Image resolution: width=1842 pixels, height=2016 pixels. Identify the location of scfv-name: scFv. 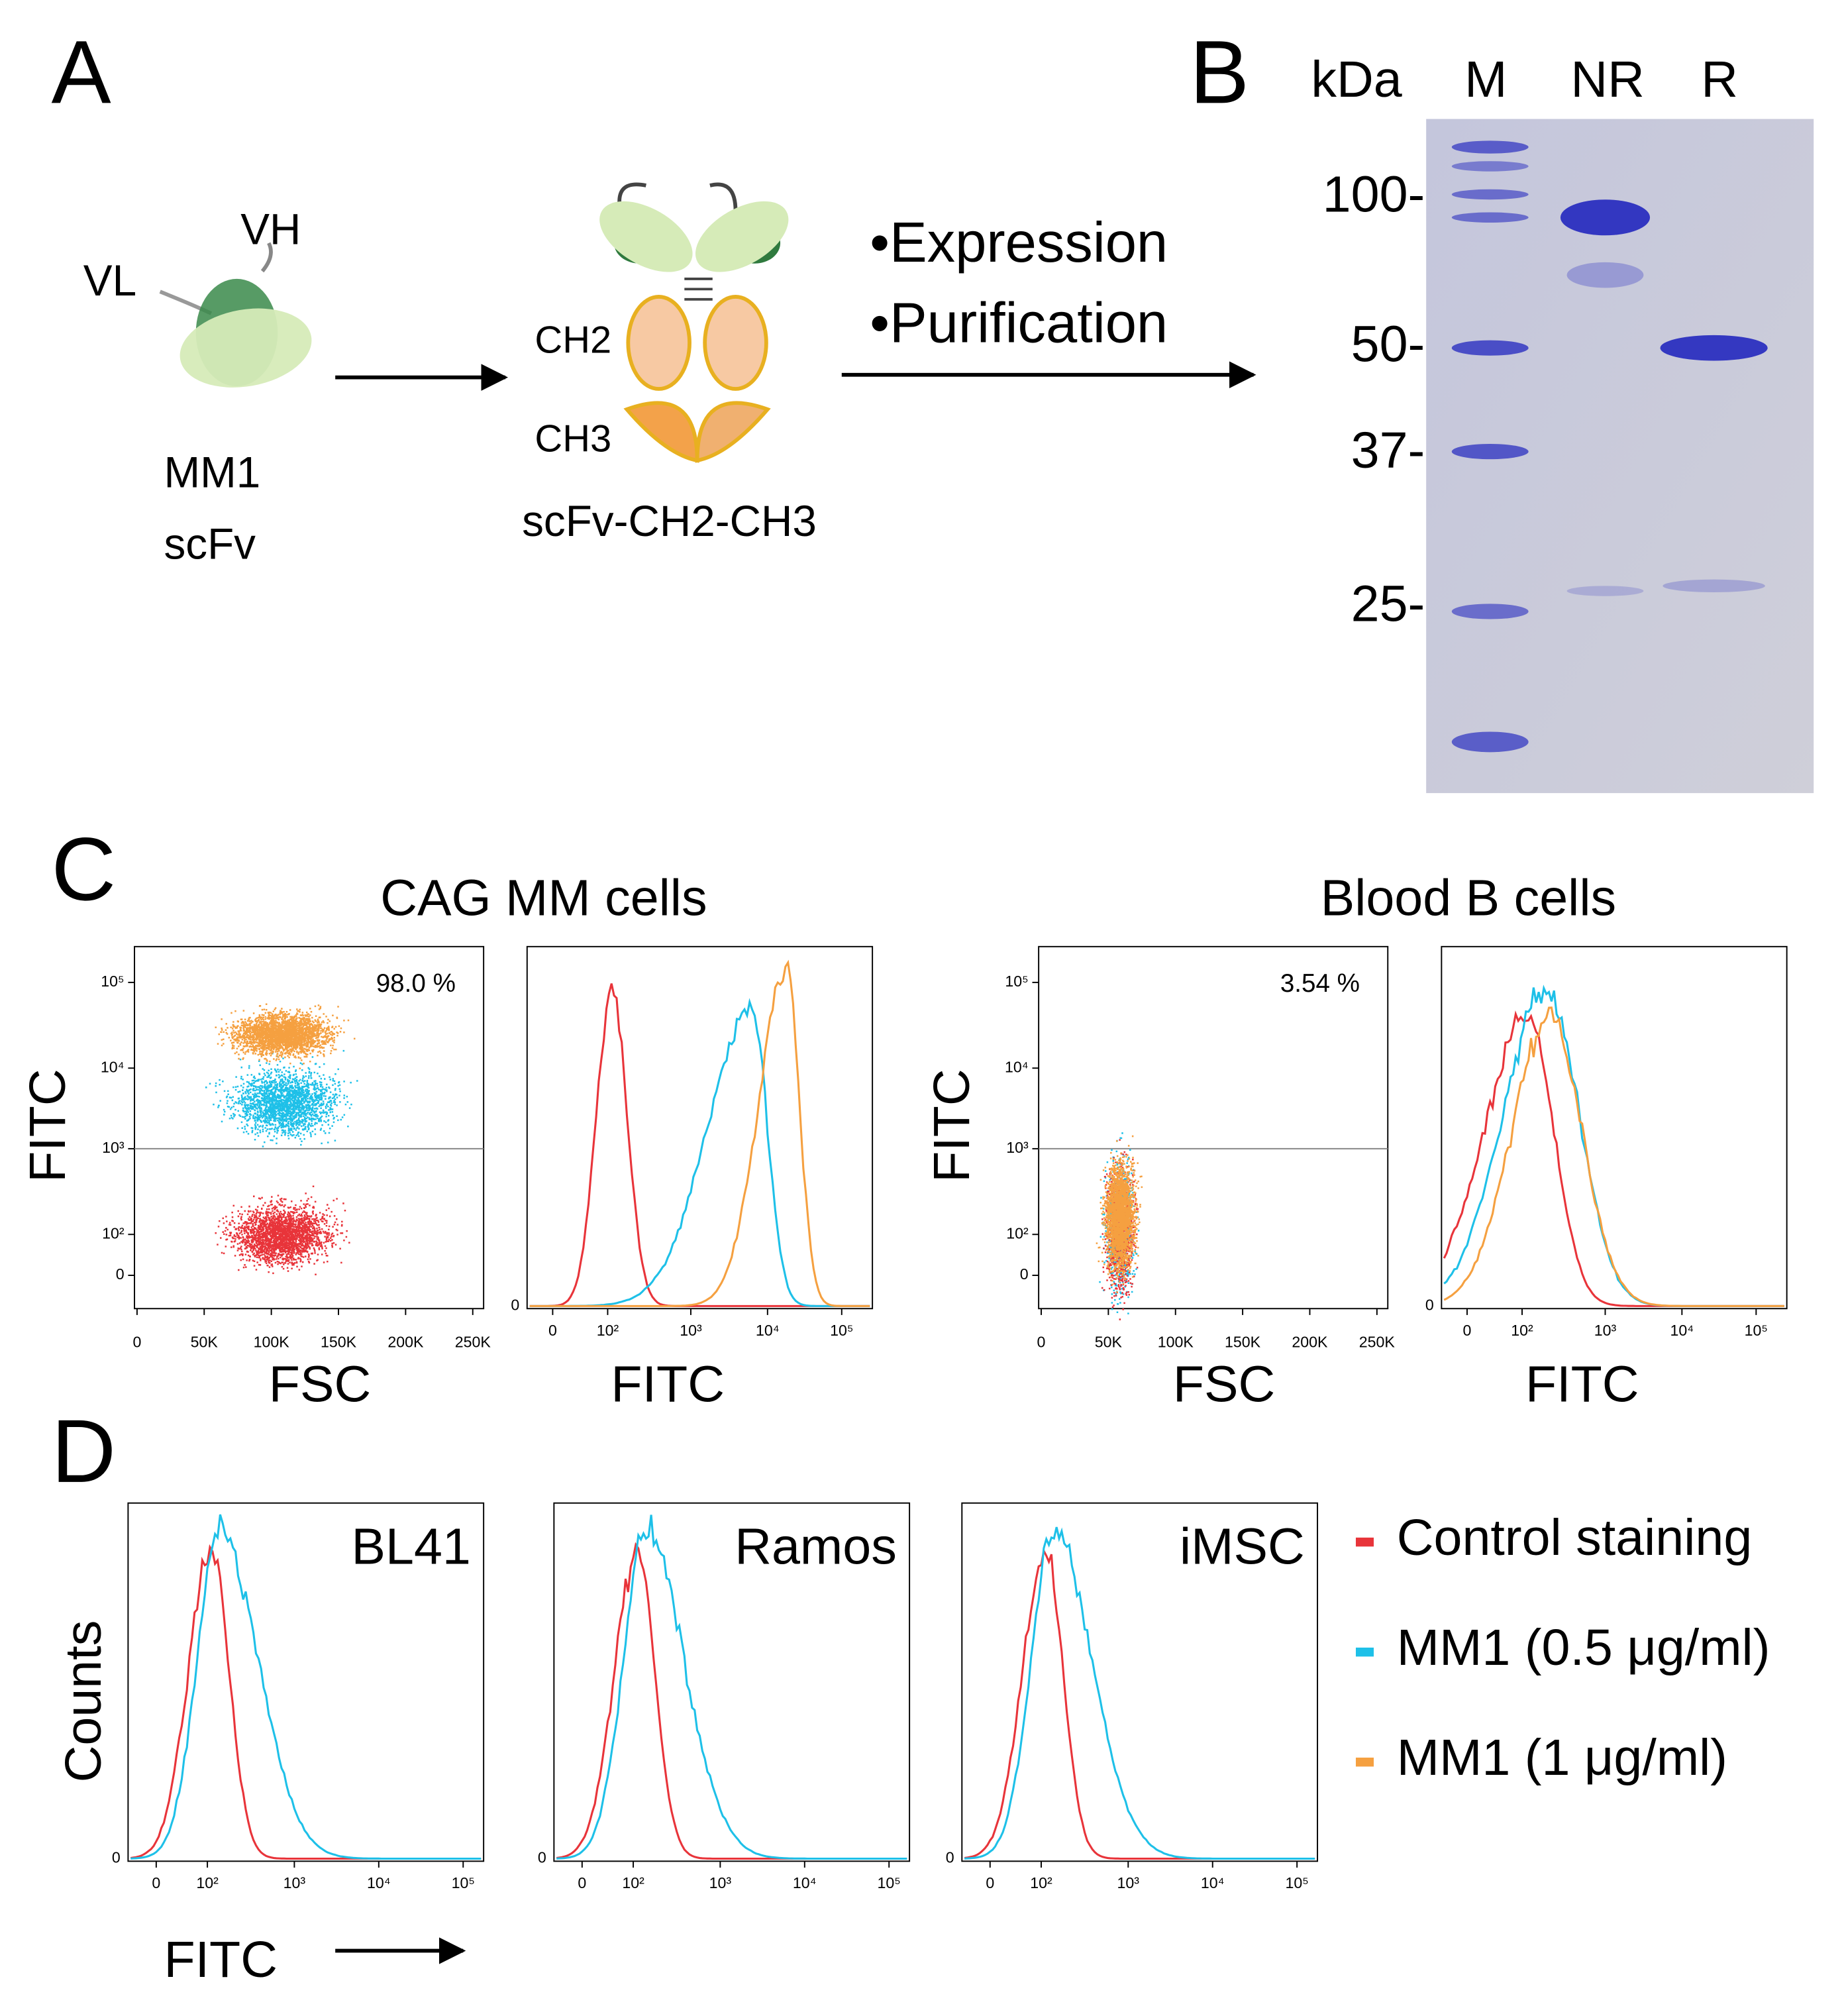
(210, 544).